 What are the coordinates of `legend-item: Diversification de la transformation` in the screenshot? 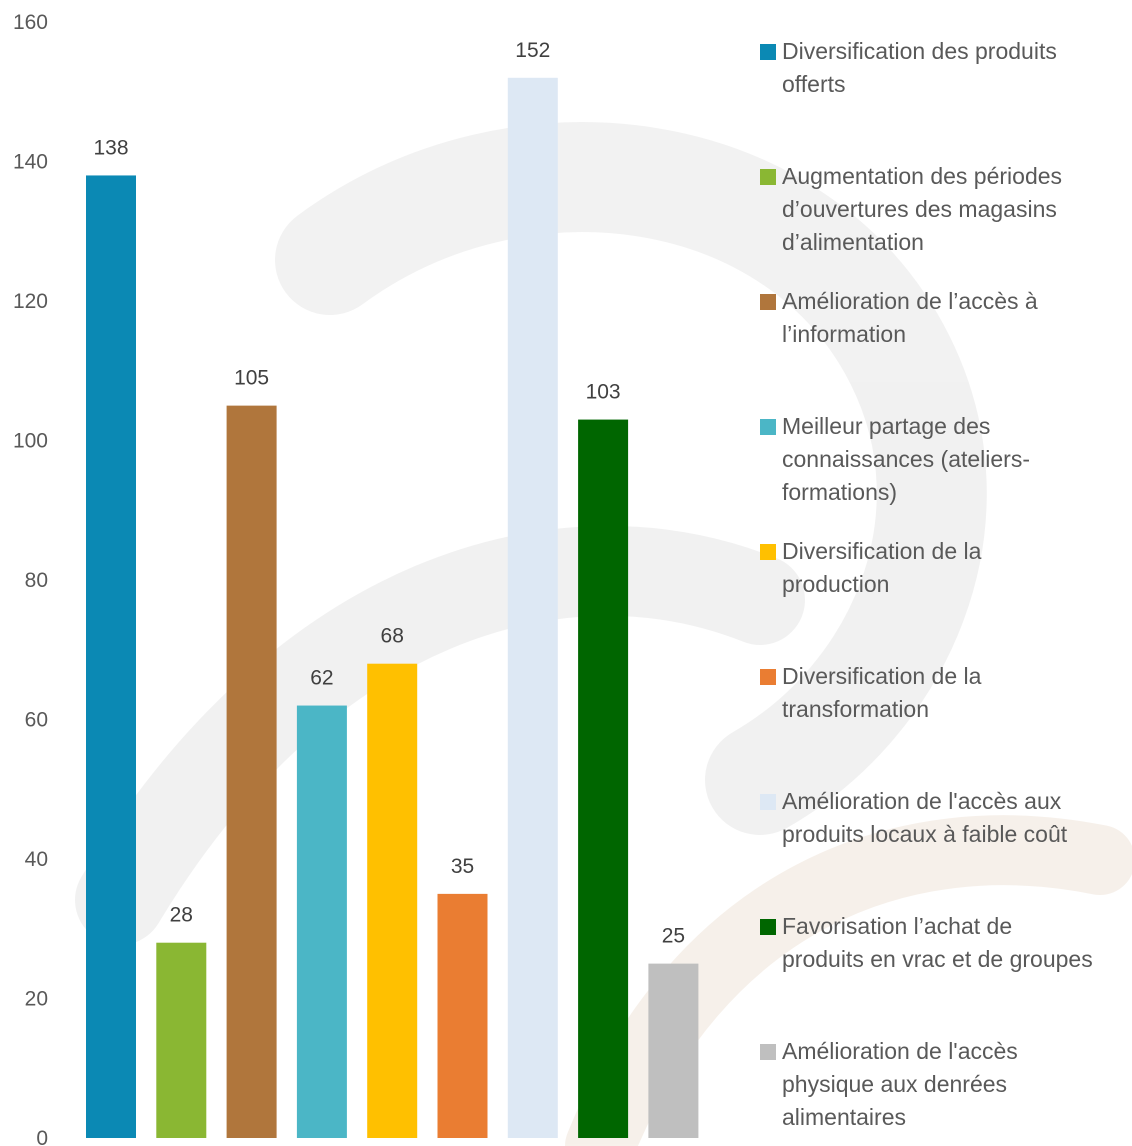 It's located at (871, 692).